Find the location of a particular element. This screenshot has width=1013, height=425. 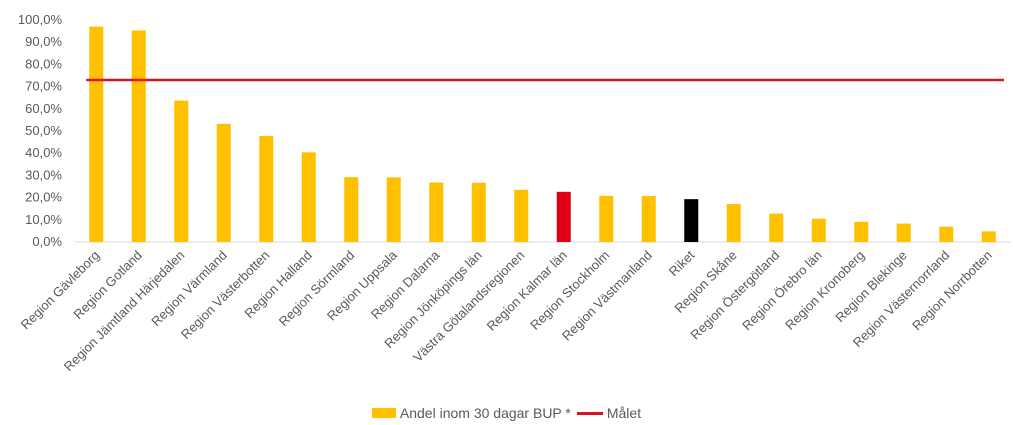

y-tick-label: 20,0% is located at coordinates (43, 197).